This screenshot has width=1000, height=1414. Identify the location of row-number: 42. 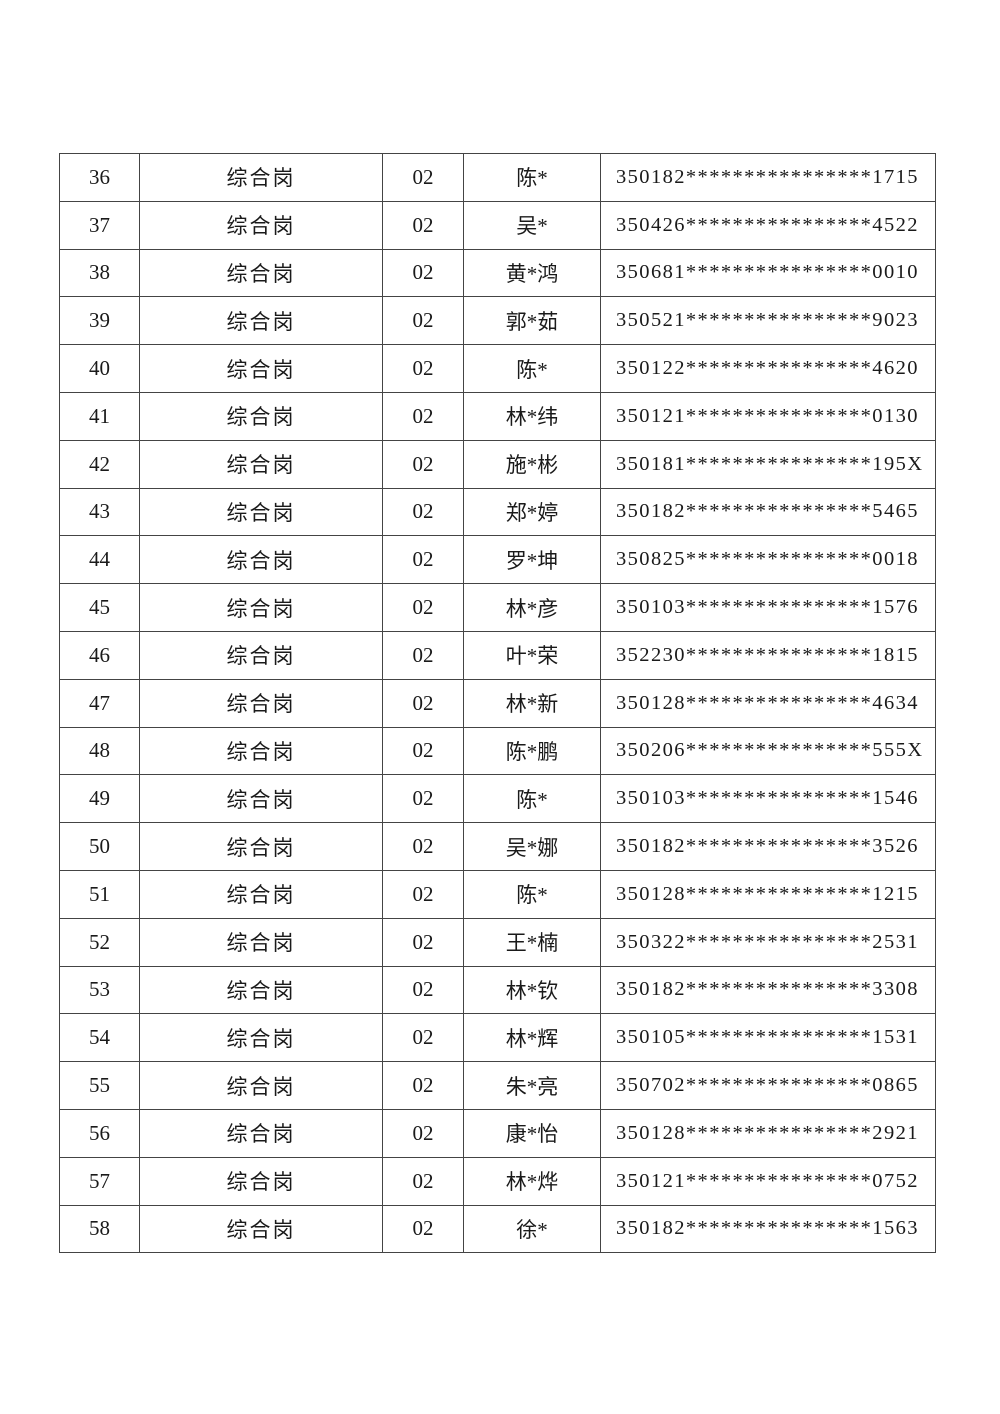
(99, 464).